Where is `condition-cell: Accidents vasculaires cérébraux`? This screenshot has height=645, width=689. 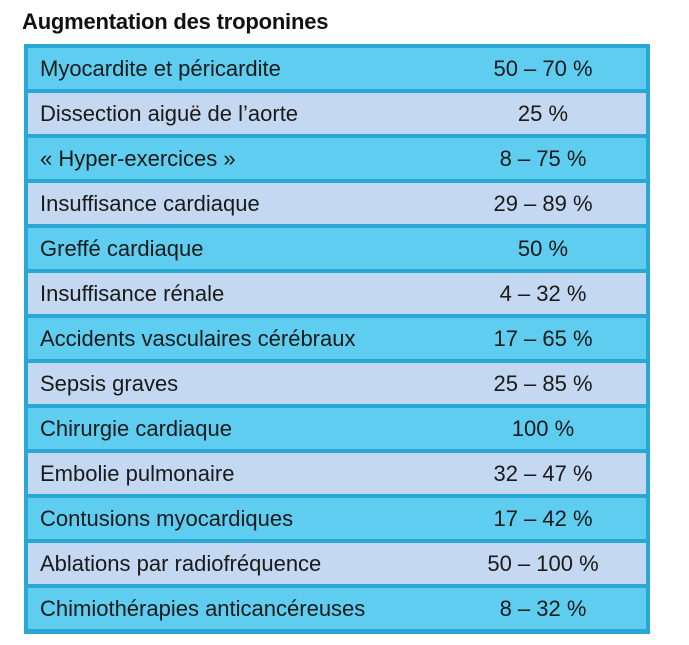 condition-cell: Accidents vasculaires cérébraux is located at coordinates (234, 338).